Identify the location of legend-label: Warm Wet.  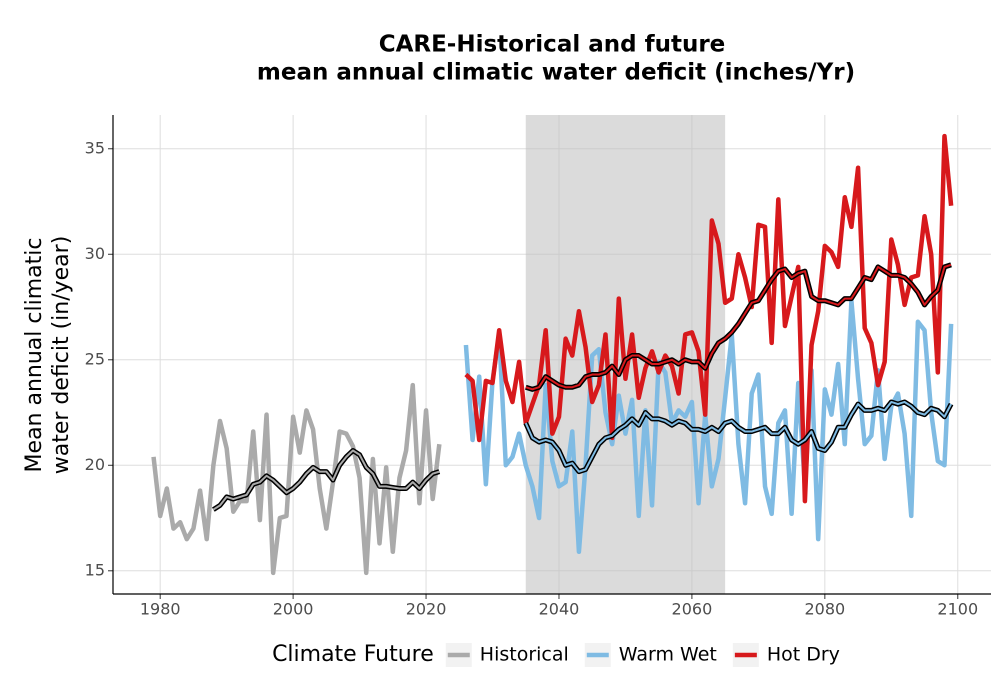
(668, 655).